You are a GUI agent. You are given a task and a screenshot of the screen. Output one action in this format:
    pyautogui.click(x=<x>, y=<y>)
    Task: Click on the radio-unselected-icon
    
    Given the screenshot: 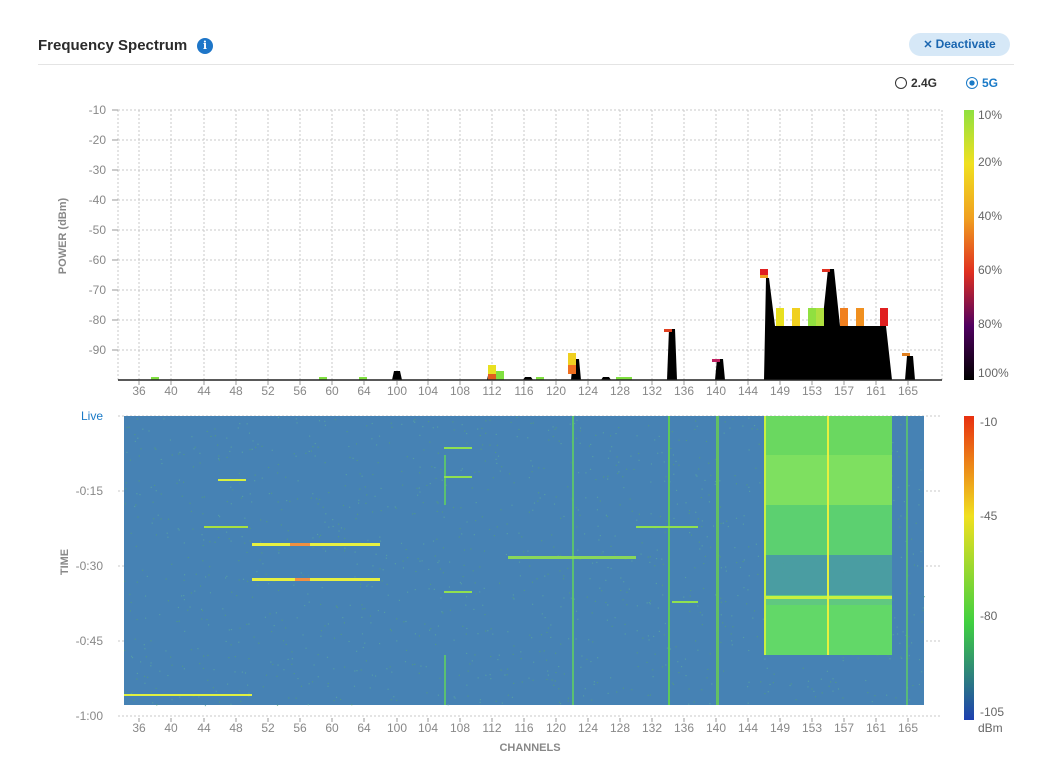 What is the action you would take?
    pyautogui.click(x=901, y=83)
    